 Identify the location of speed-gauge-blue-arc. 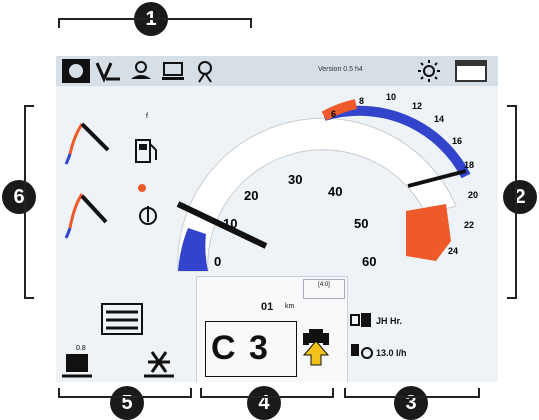
(193, 249).